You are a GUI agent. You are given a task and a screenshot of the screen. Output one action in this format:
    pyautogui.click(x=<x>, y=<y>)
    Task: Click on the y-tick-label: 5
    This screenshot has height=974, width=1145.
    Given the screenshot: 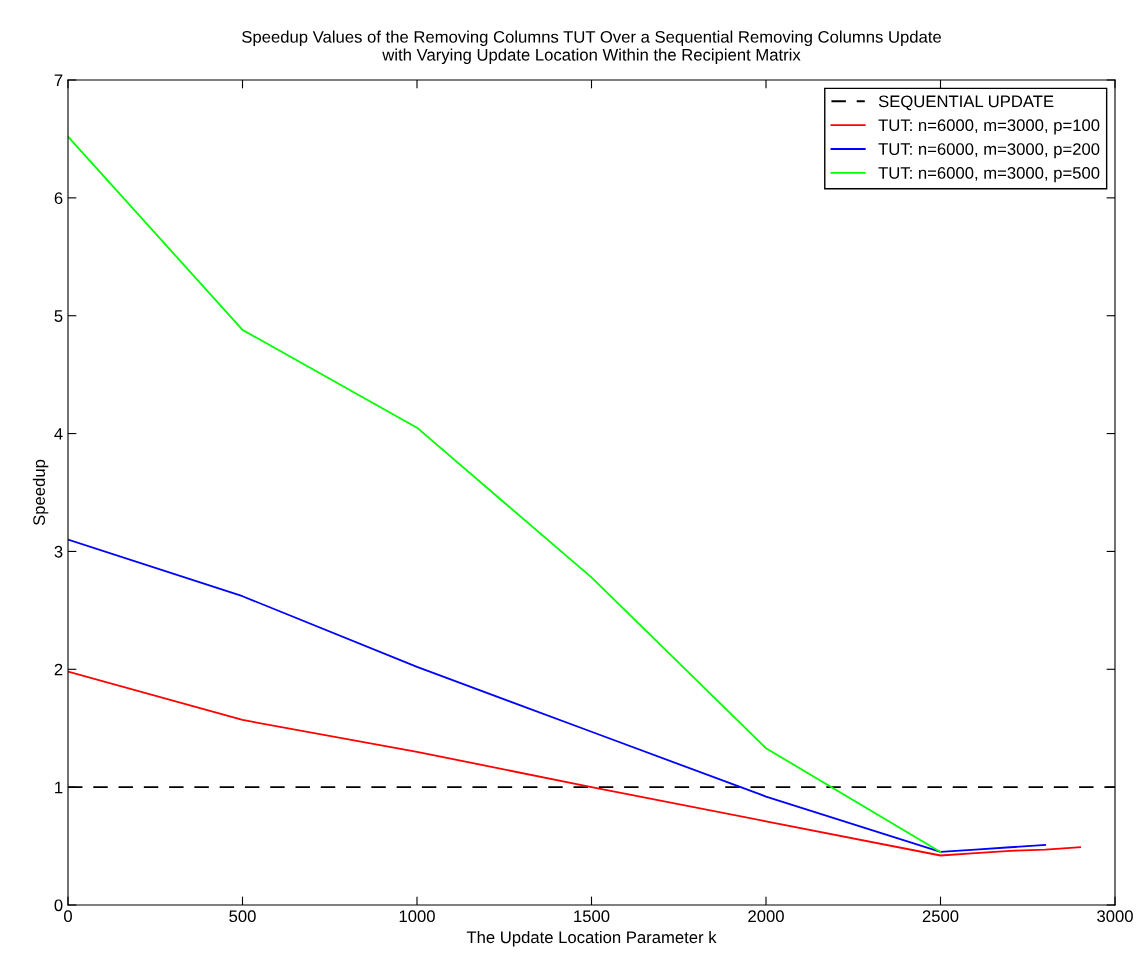 What is the action you would take?
    pyautogui.click(x=58, y=316)
    